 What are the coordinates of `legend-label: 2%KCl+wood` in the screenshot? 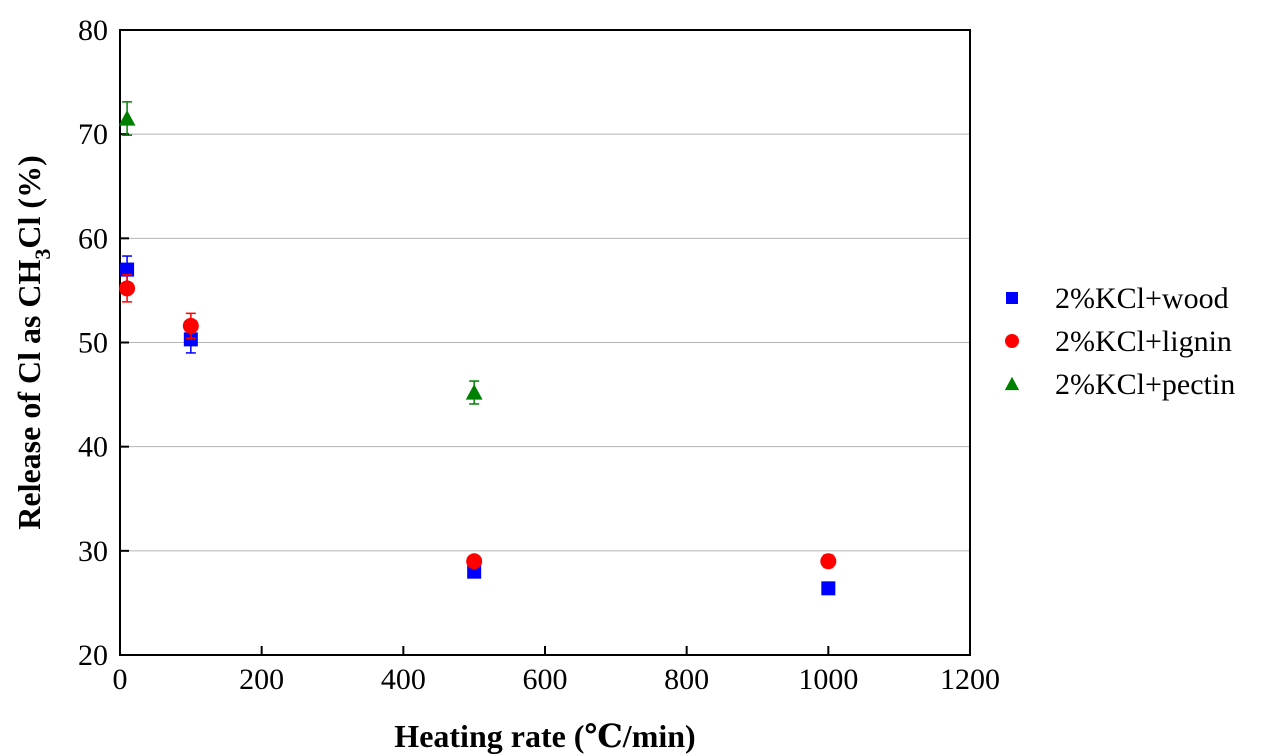 It's located at (1142, 298).